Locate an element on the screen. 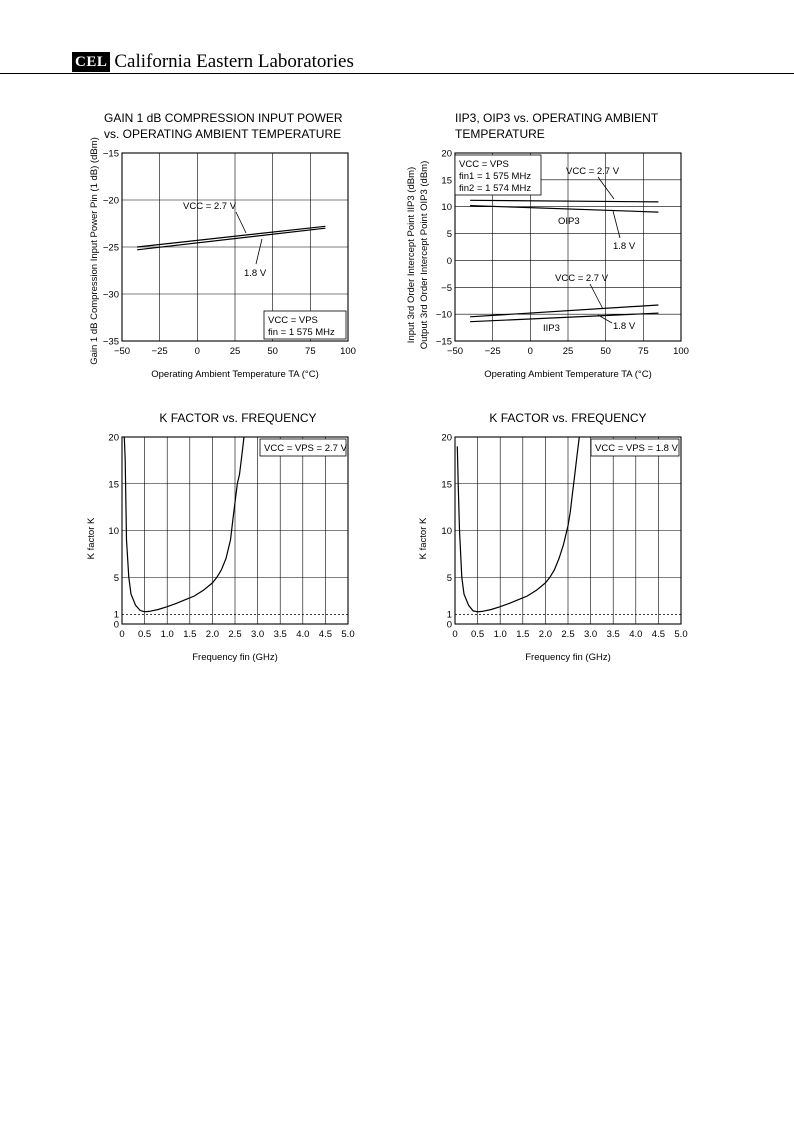 The image size is (794, 1123). chart-title: TEMPERATURE is located at coordinates (500, 134).